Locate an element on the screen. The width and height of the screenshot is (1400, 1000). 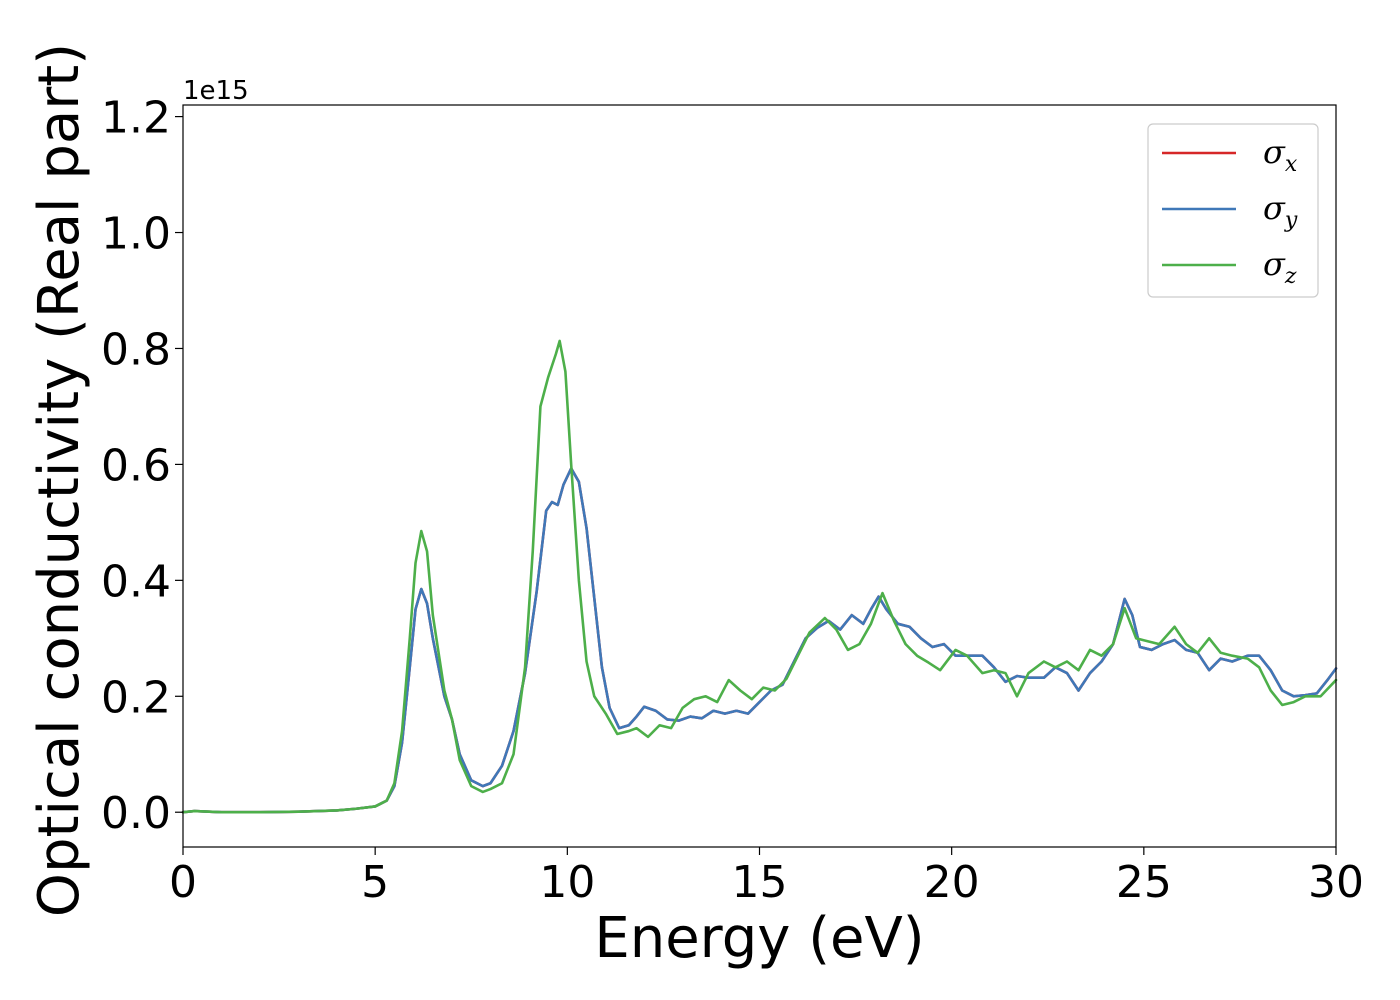
x-tick-label: 20 is located at coordinates (952, 882).